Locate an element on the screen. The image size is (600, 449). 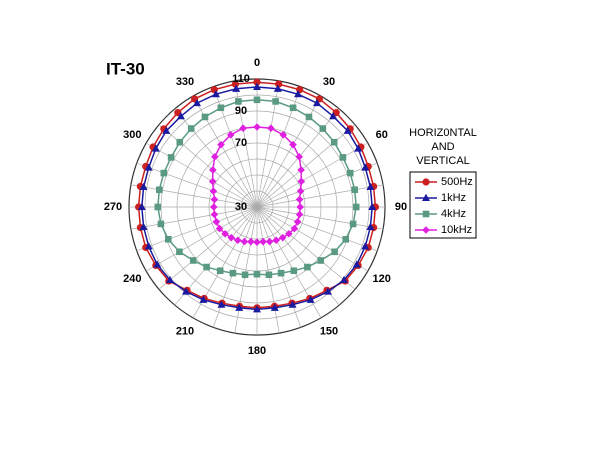
angle-tick-label: 120 is located at coordinates (382, 279).